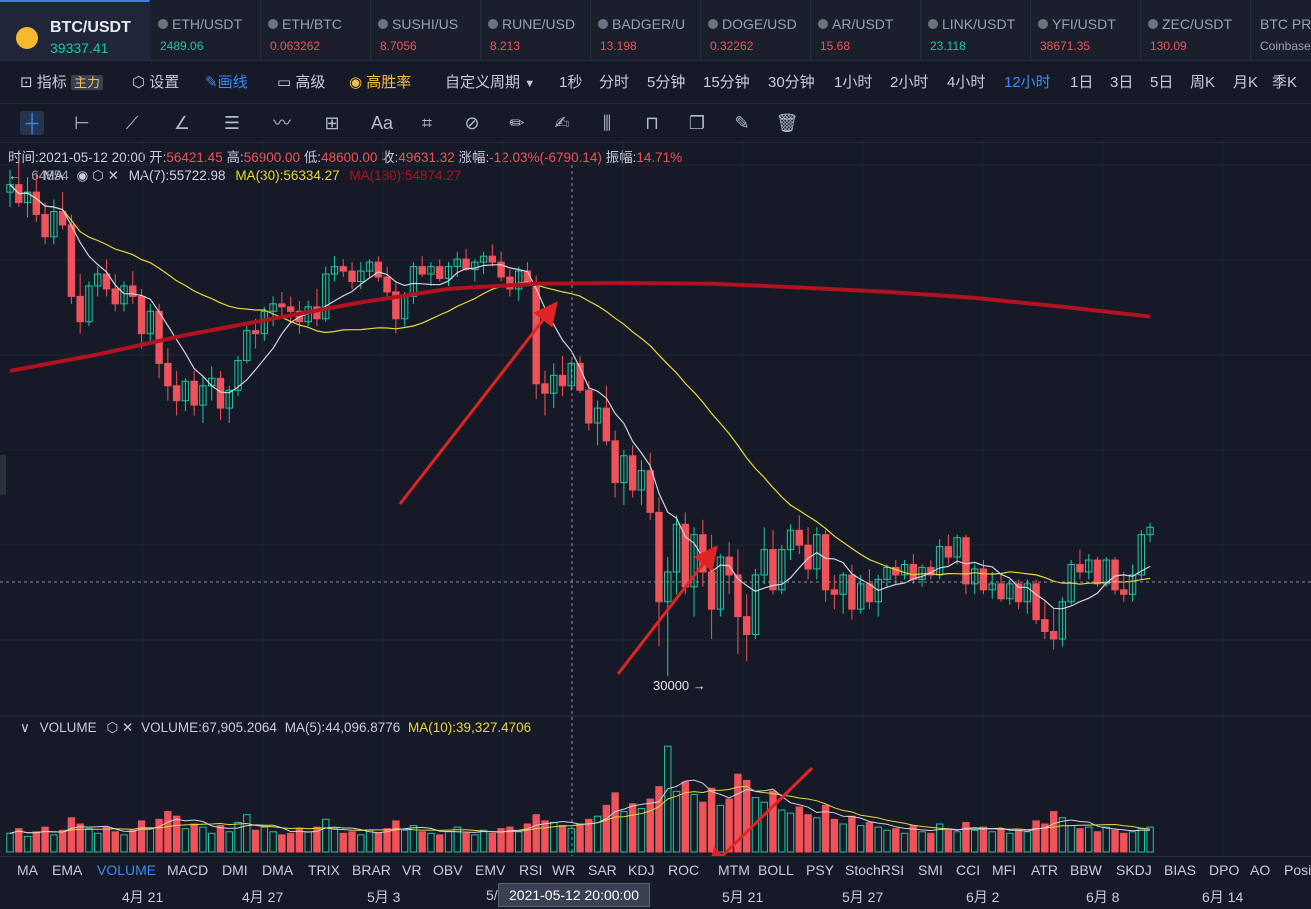 The width and height of the screenshot is (1311, 909). I want to click on side-panel-handle, so click(3, 475).